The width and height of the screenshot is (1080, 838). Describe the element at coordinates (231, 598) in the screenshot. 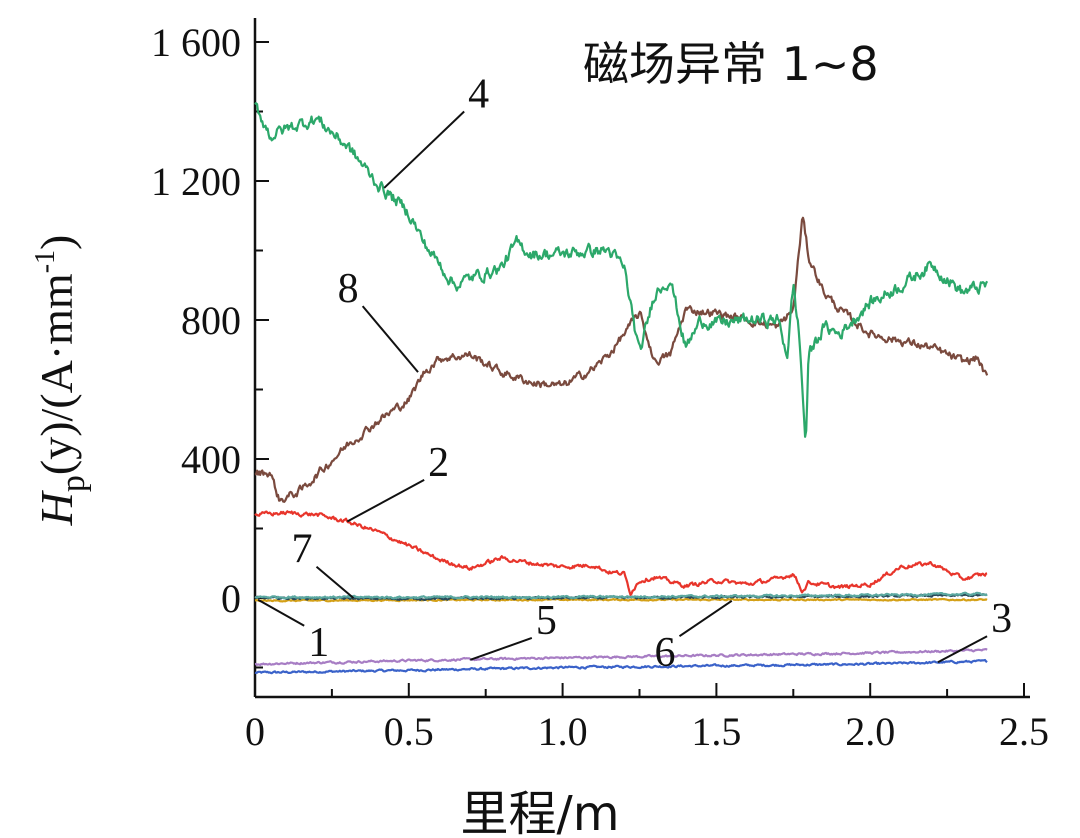

I see `y-tick-label: 0` at that location.